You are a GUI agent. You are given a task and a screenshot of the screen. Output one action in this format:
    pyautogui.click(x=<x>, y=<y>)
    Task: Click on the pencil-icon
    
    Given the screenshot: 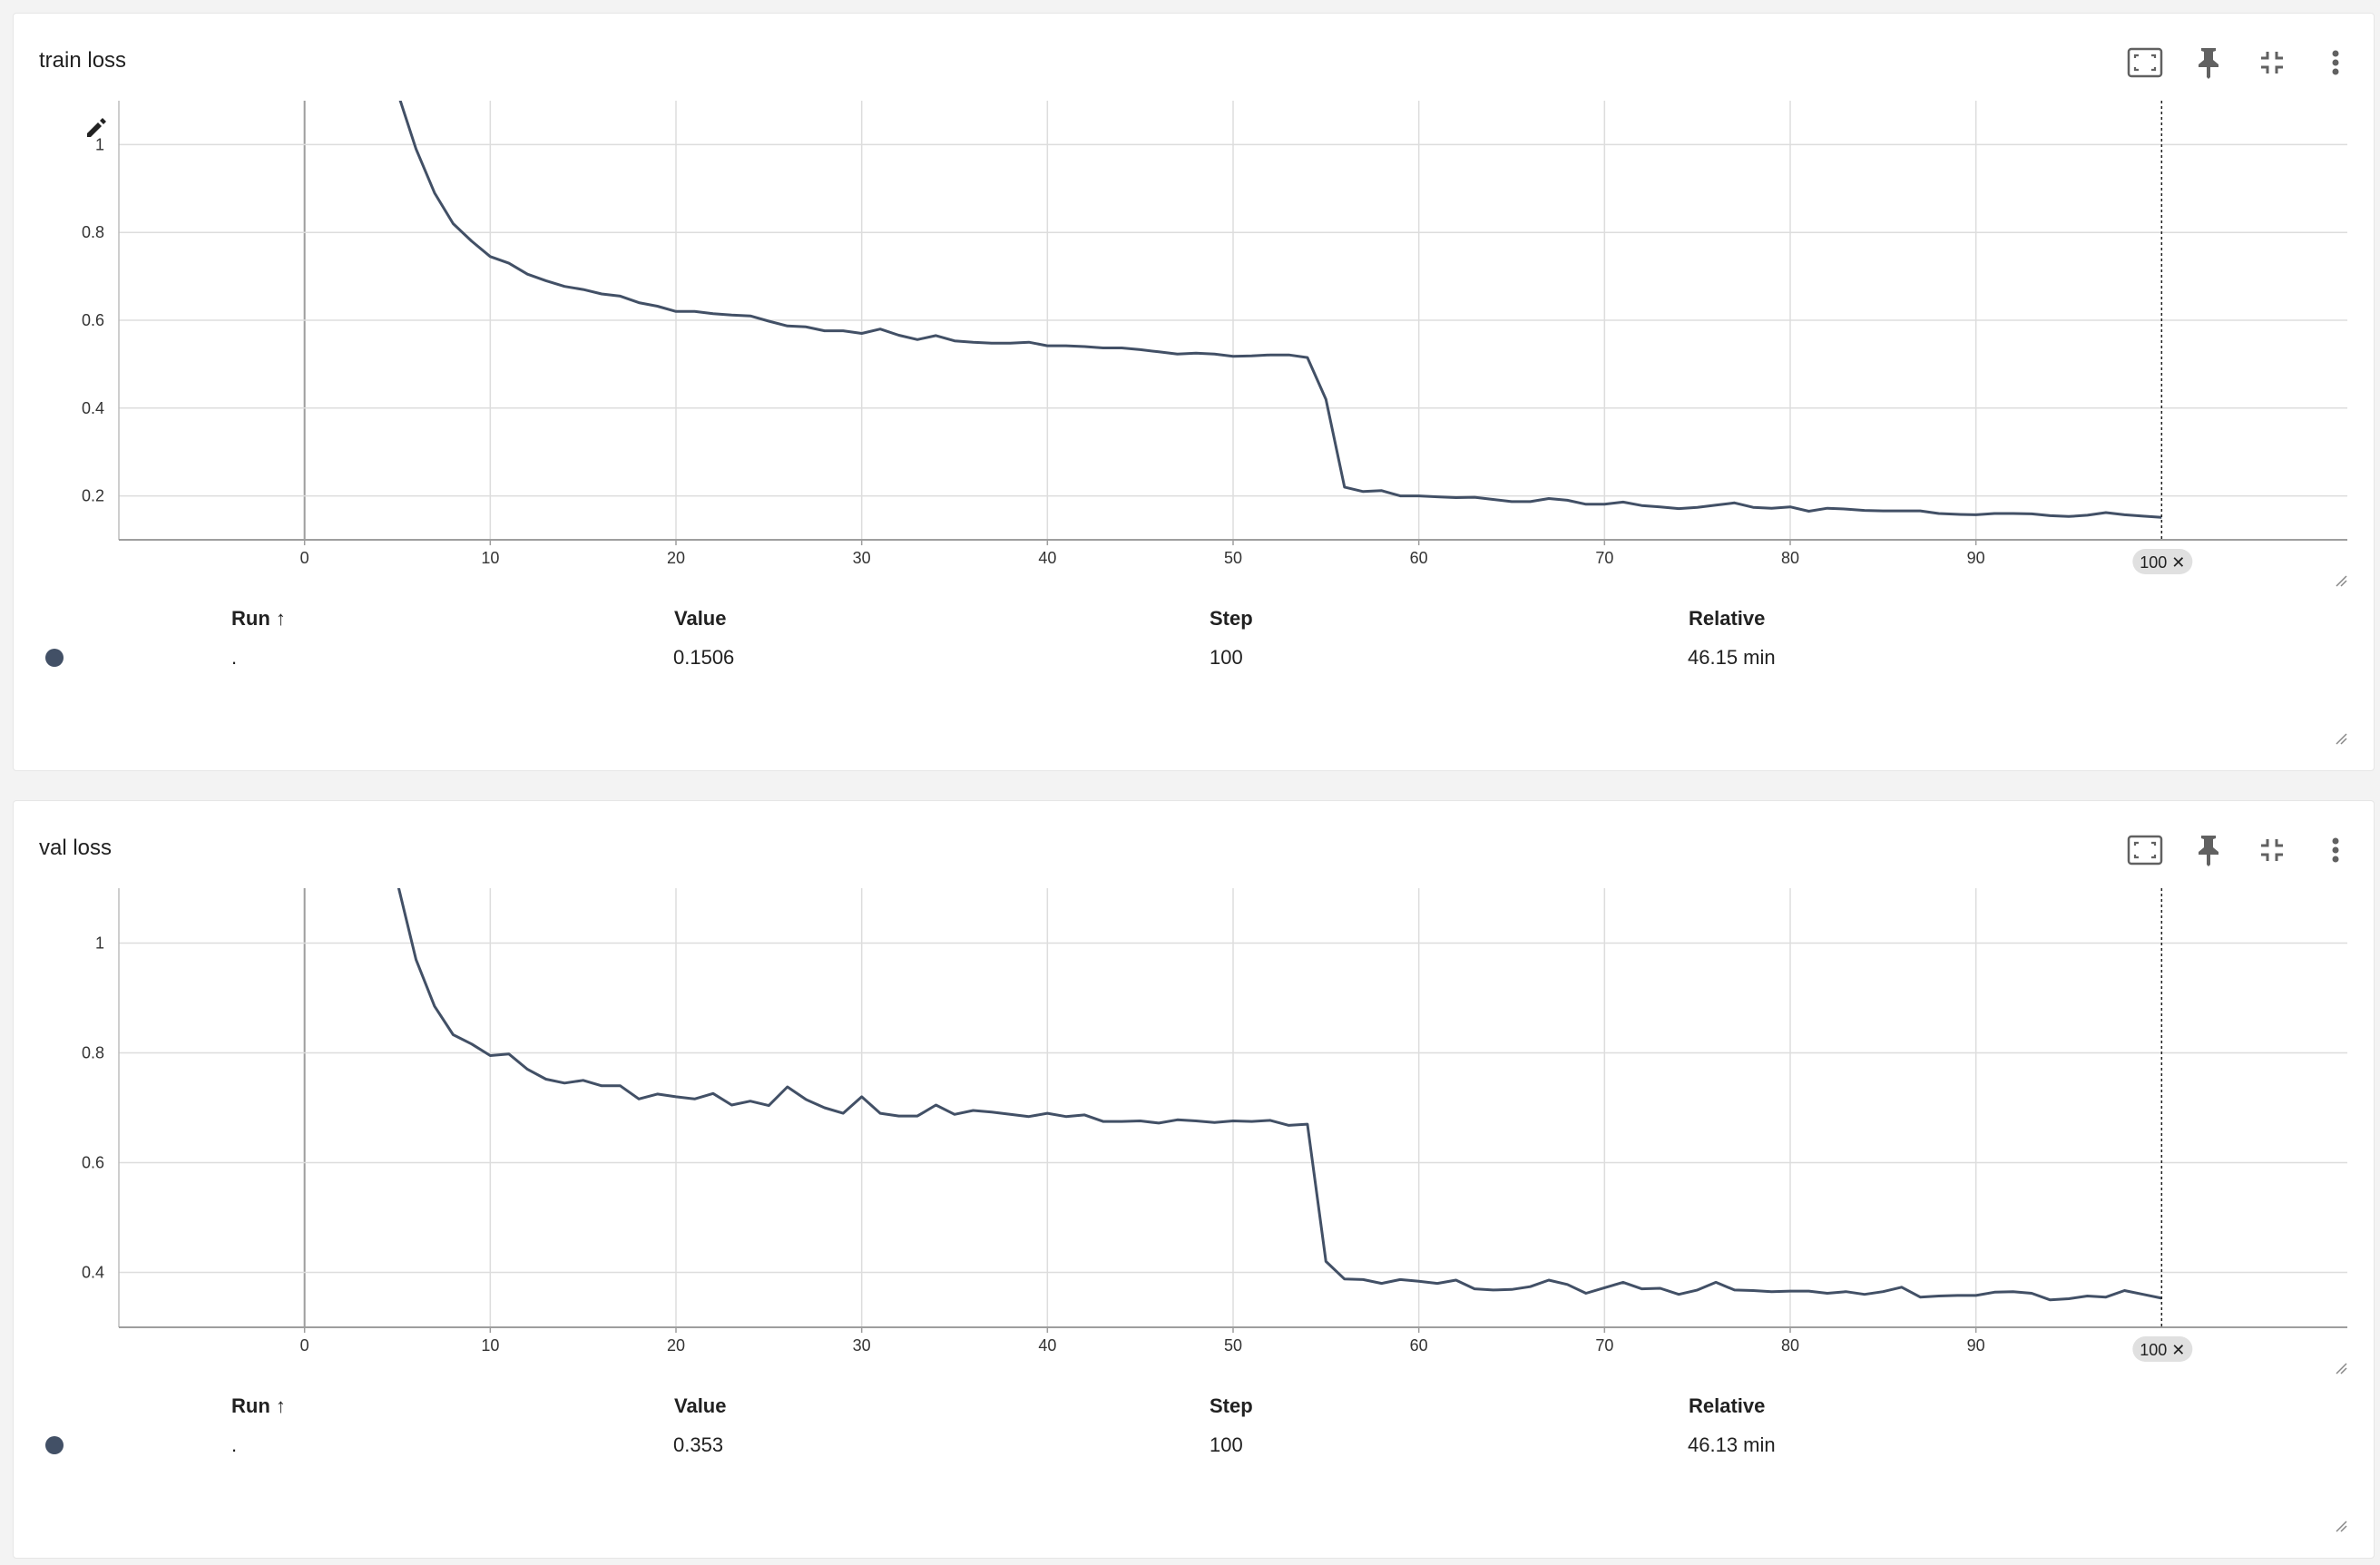 What is the action you would take?
    pyautogui.click(x=96, y=127)
    